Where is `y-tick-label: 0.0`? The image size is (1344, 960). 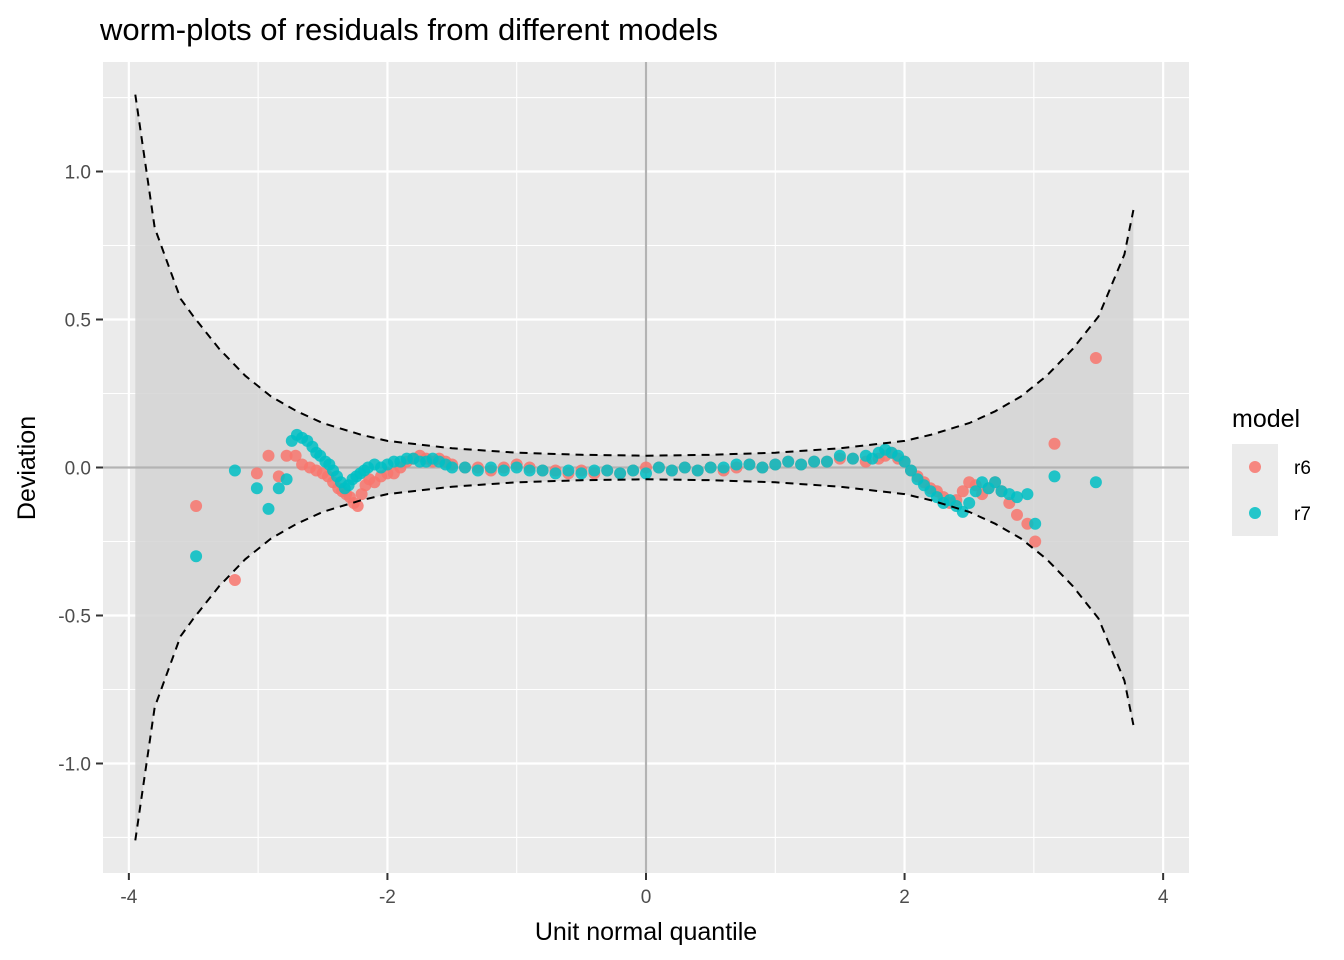
y-tick-label: 0.0 is located at coordinates (78, 469).